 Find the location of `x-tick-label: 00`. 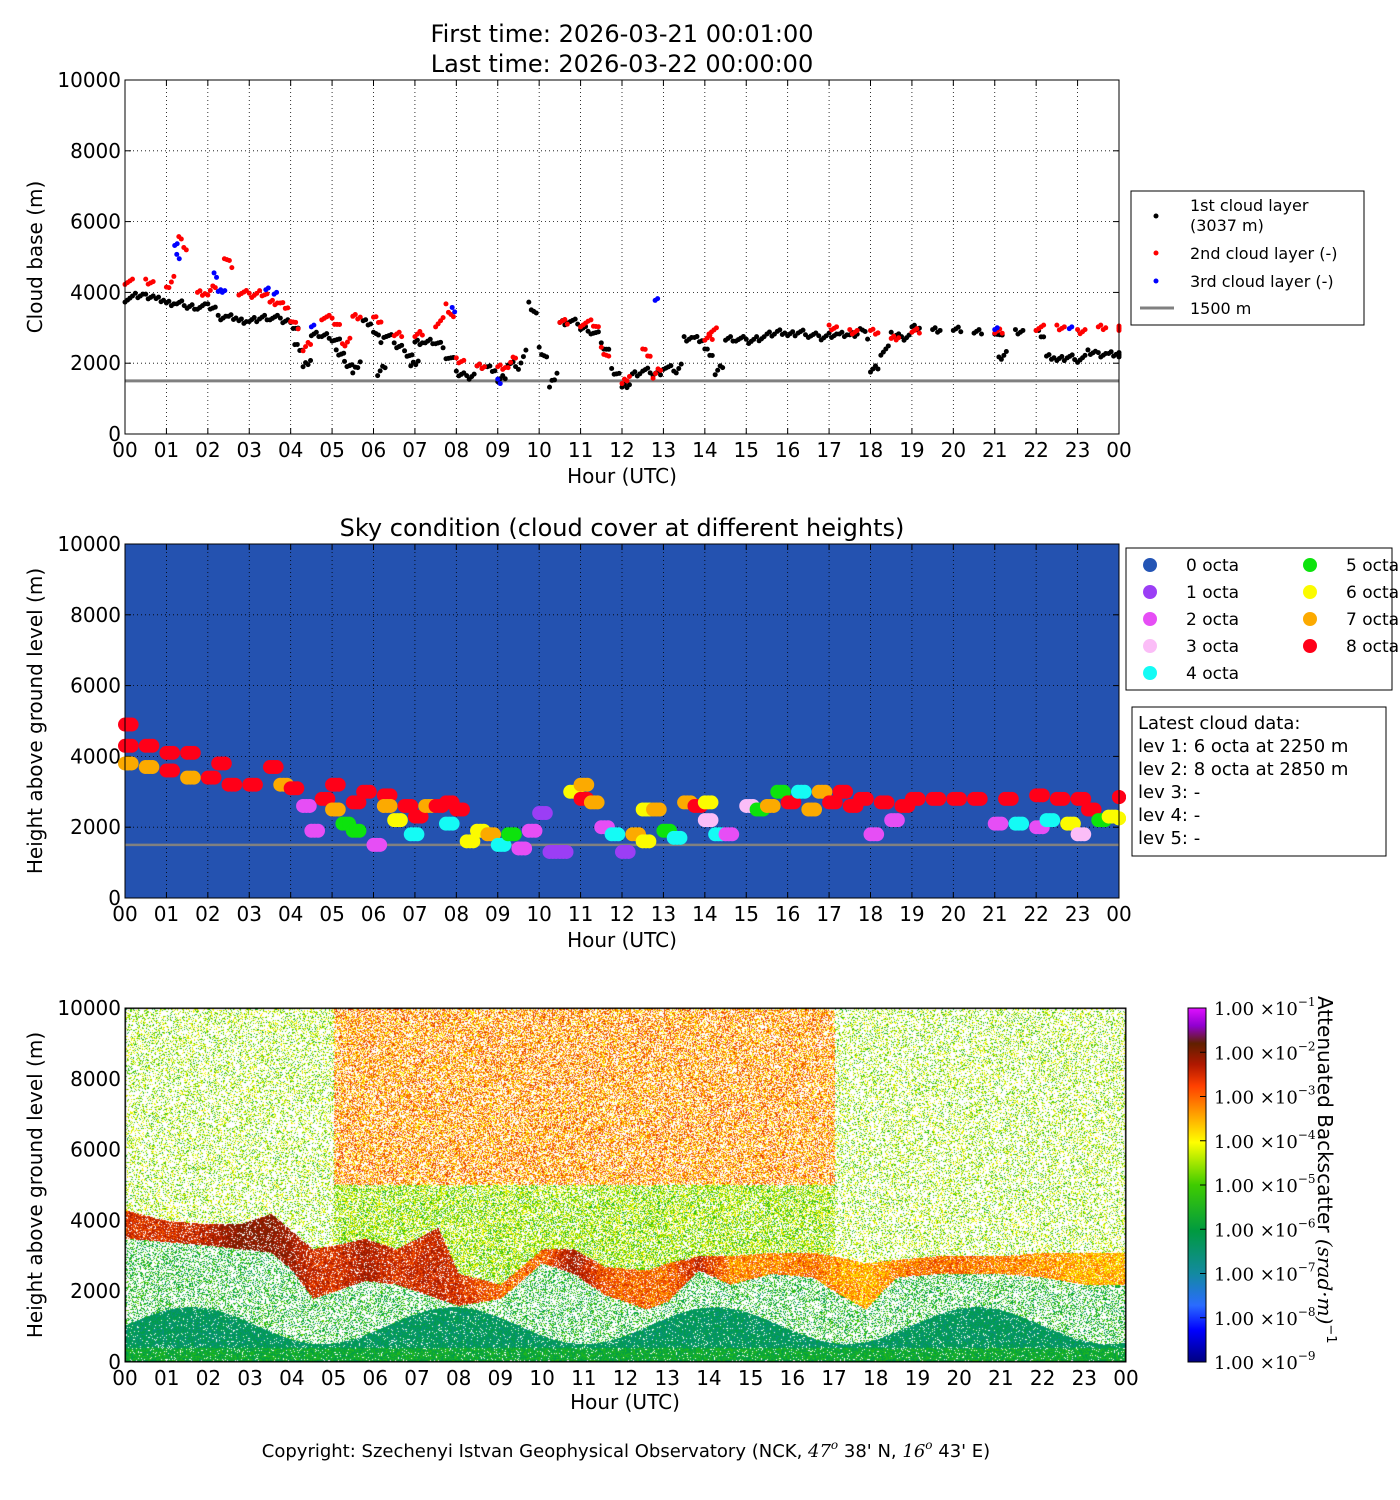

x-tick-label: 00 is located at coordinates (124, 1378).